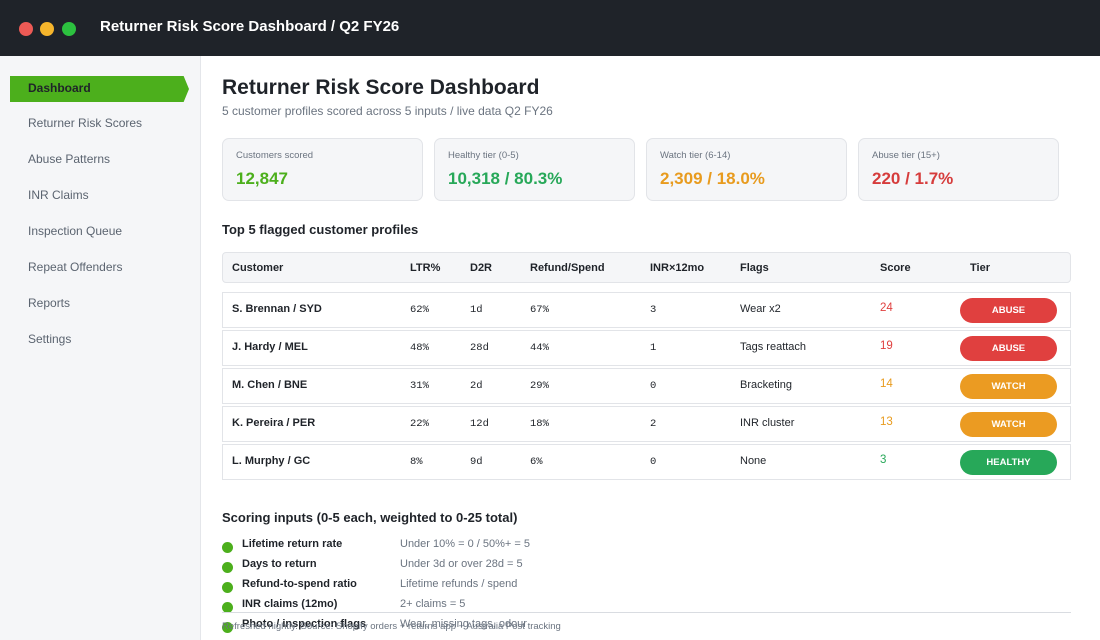 This screenshot has width=1100, height=640. What do you see at coordinates (652, 567) in the screenshot?
I see `scoring-input-item: Days to return Under 3d or over 28d = 5` at bounding box center [652, 567].